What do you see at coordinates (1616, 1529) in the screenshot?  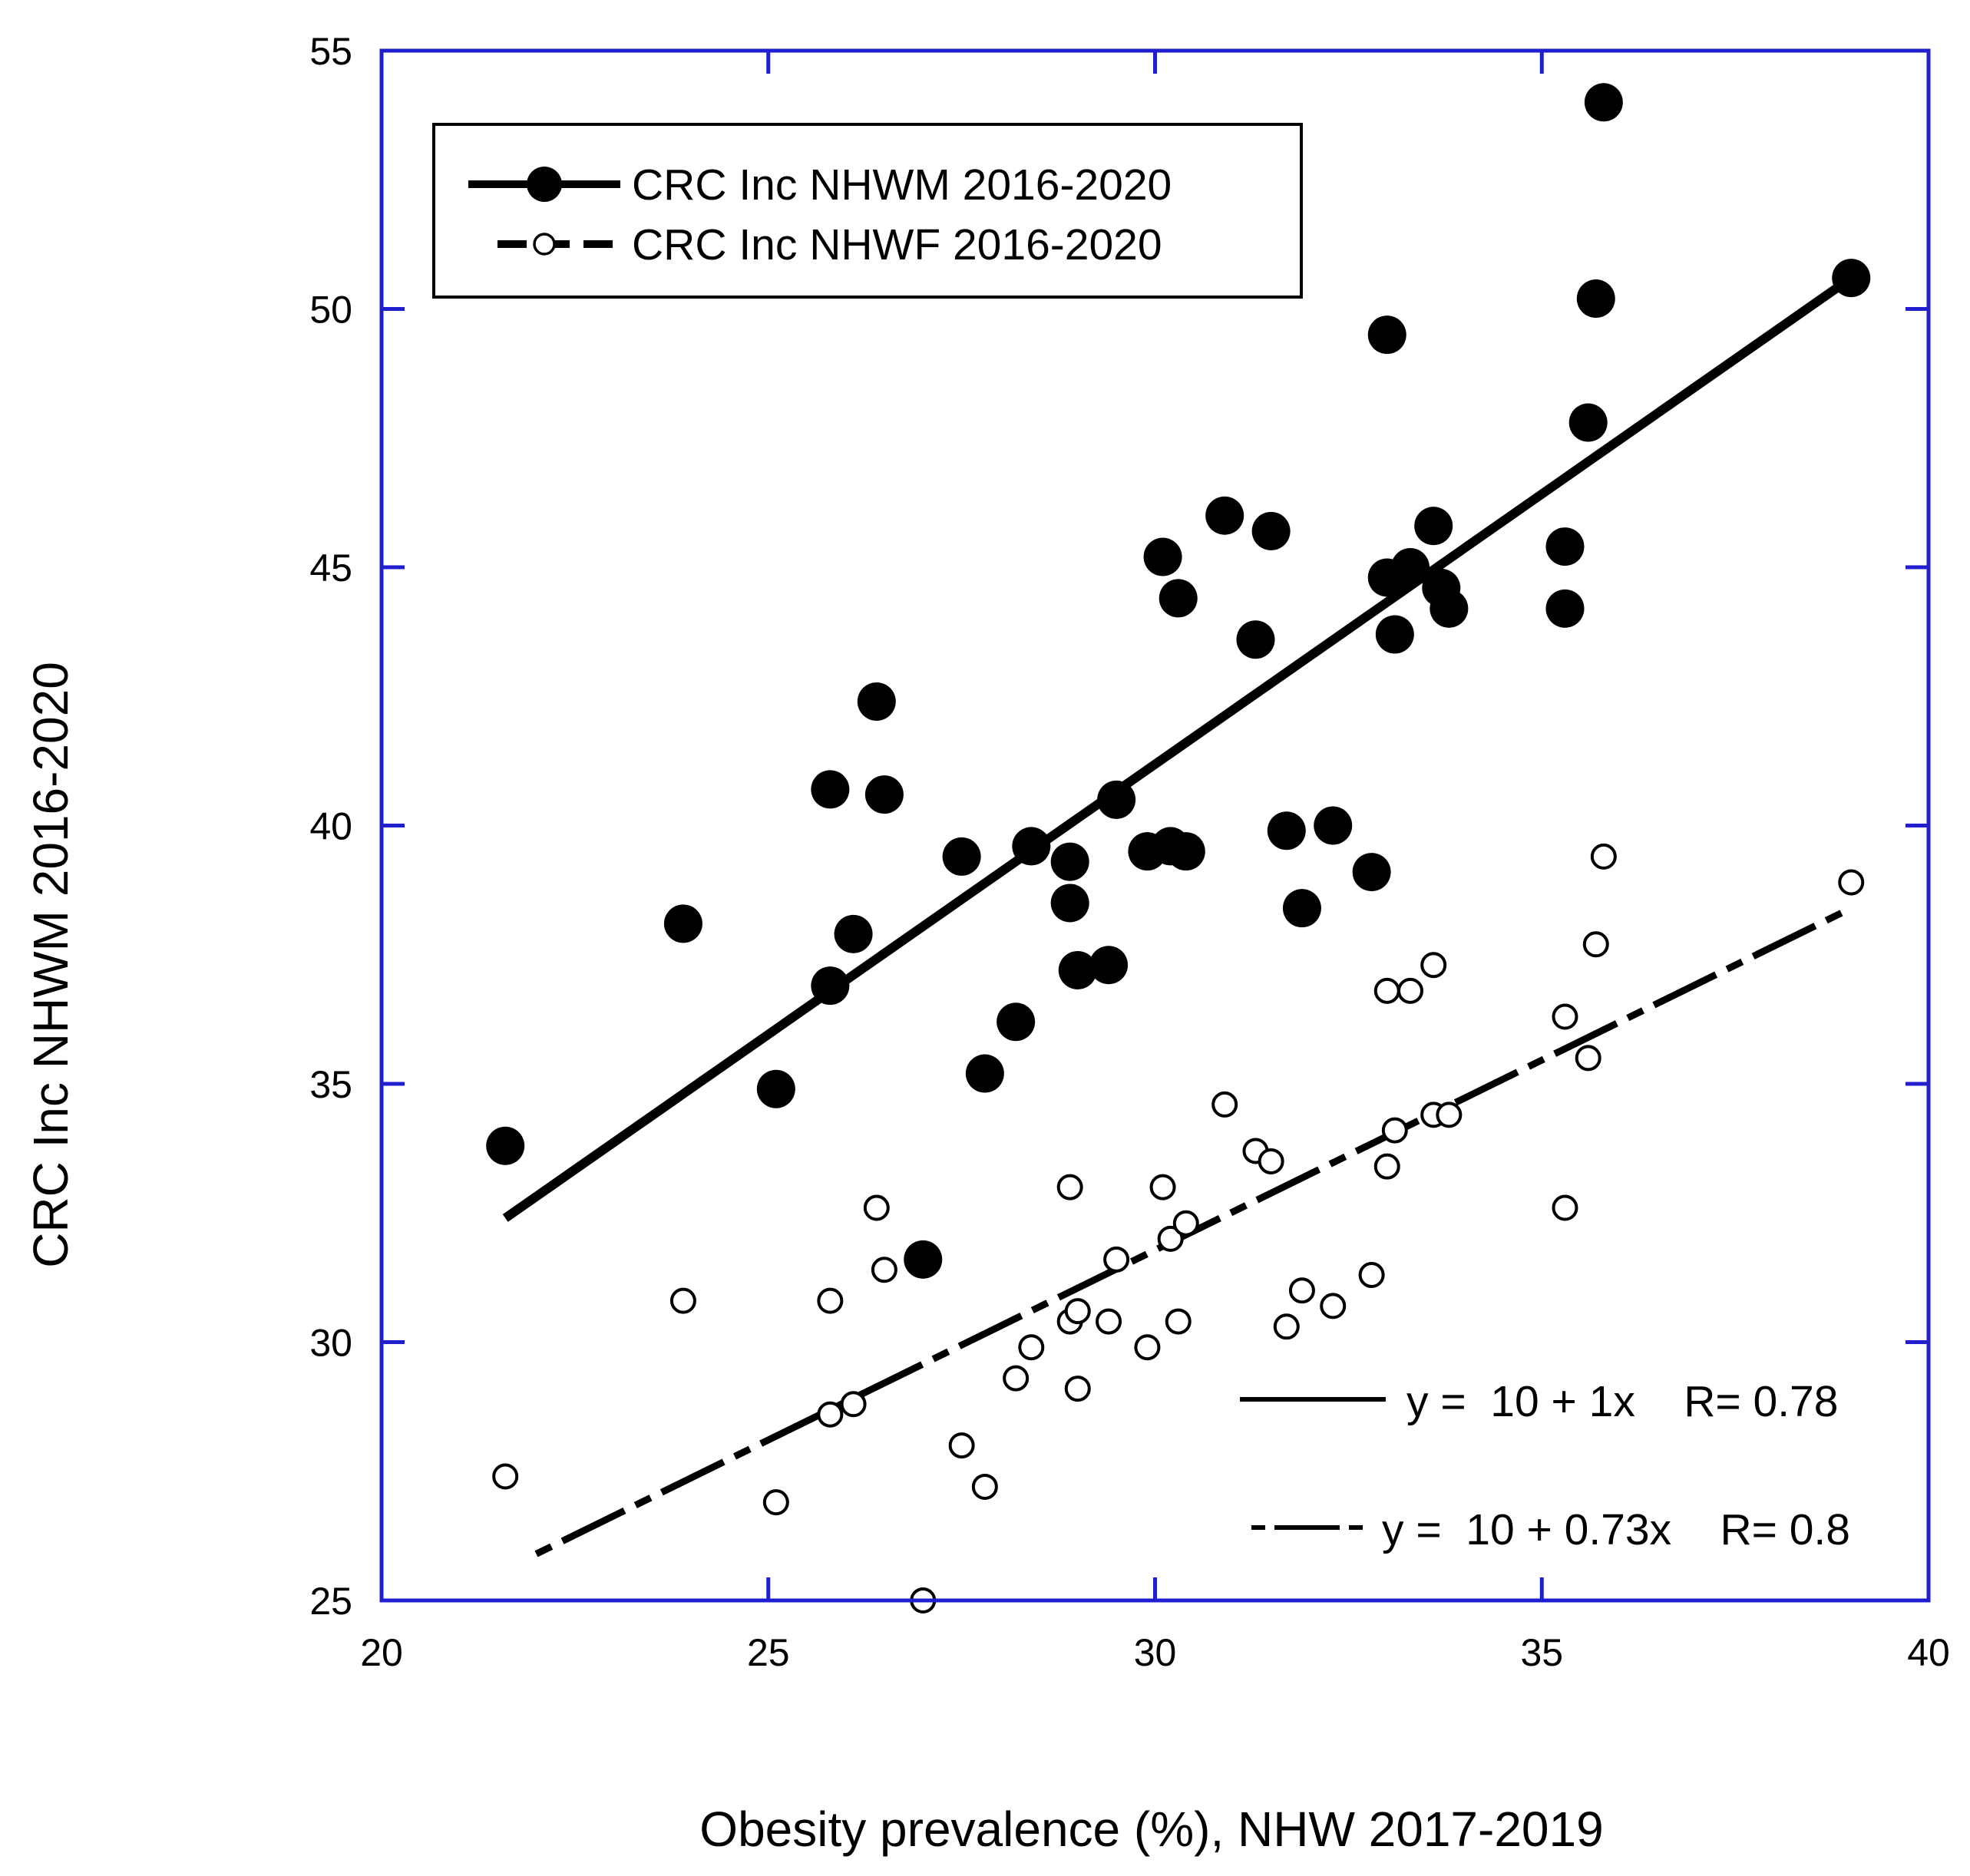 I see `equation-label-nhwf: y = 10 + 0.73x R= 0.8` at bounding box center [1616, 1529].